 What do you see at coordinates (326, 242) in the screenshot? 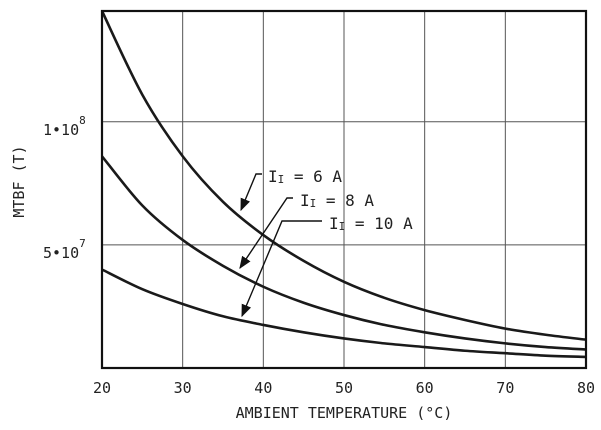
I see `curve-annotations: II = 6 A II = 8 A II = 10 A` at bounding box center [326, 242].